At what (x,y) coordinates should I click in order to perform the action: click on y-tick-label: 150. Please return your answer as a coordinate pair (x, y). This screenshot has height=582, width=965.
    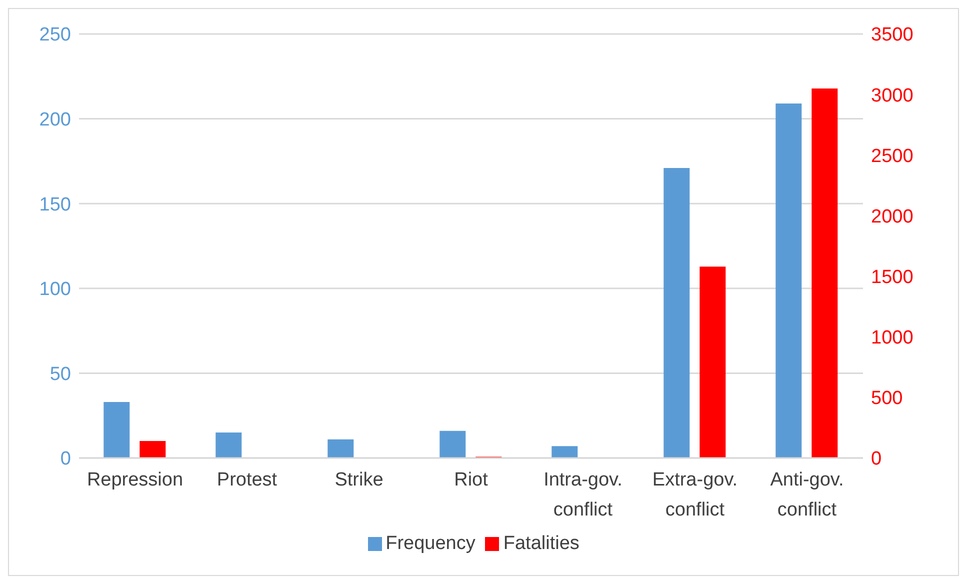
    Looking at the image, I should click on (55, 205).